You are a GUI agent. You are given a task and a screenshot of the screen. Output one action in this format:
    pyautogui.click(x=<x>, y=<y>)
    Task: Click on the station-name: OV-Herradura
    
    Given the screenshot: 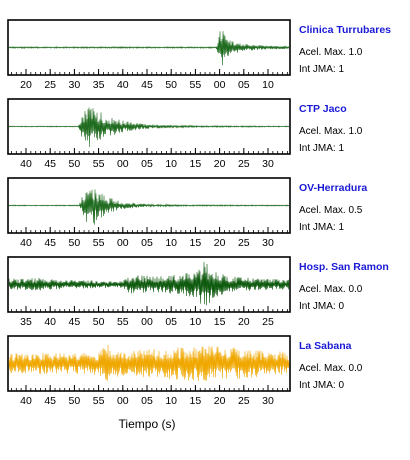 What is the action you would take?
    pyautogui.click(x=333, y=188)
    